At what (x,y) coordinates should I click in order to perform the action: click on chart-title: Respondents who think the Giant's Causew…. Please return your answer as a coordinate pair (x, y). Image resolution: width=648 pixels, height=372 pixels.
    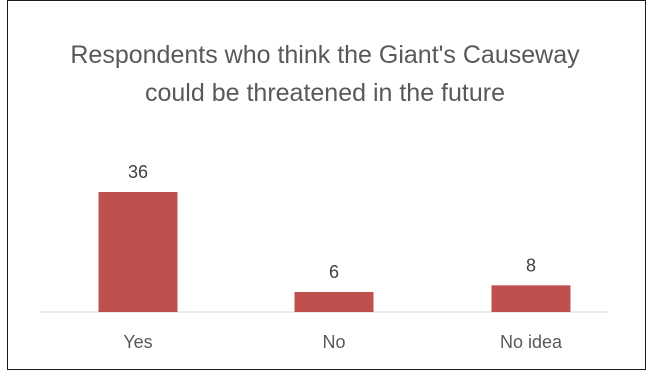
    Looking at the image, I should click on (325, 74).